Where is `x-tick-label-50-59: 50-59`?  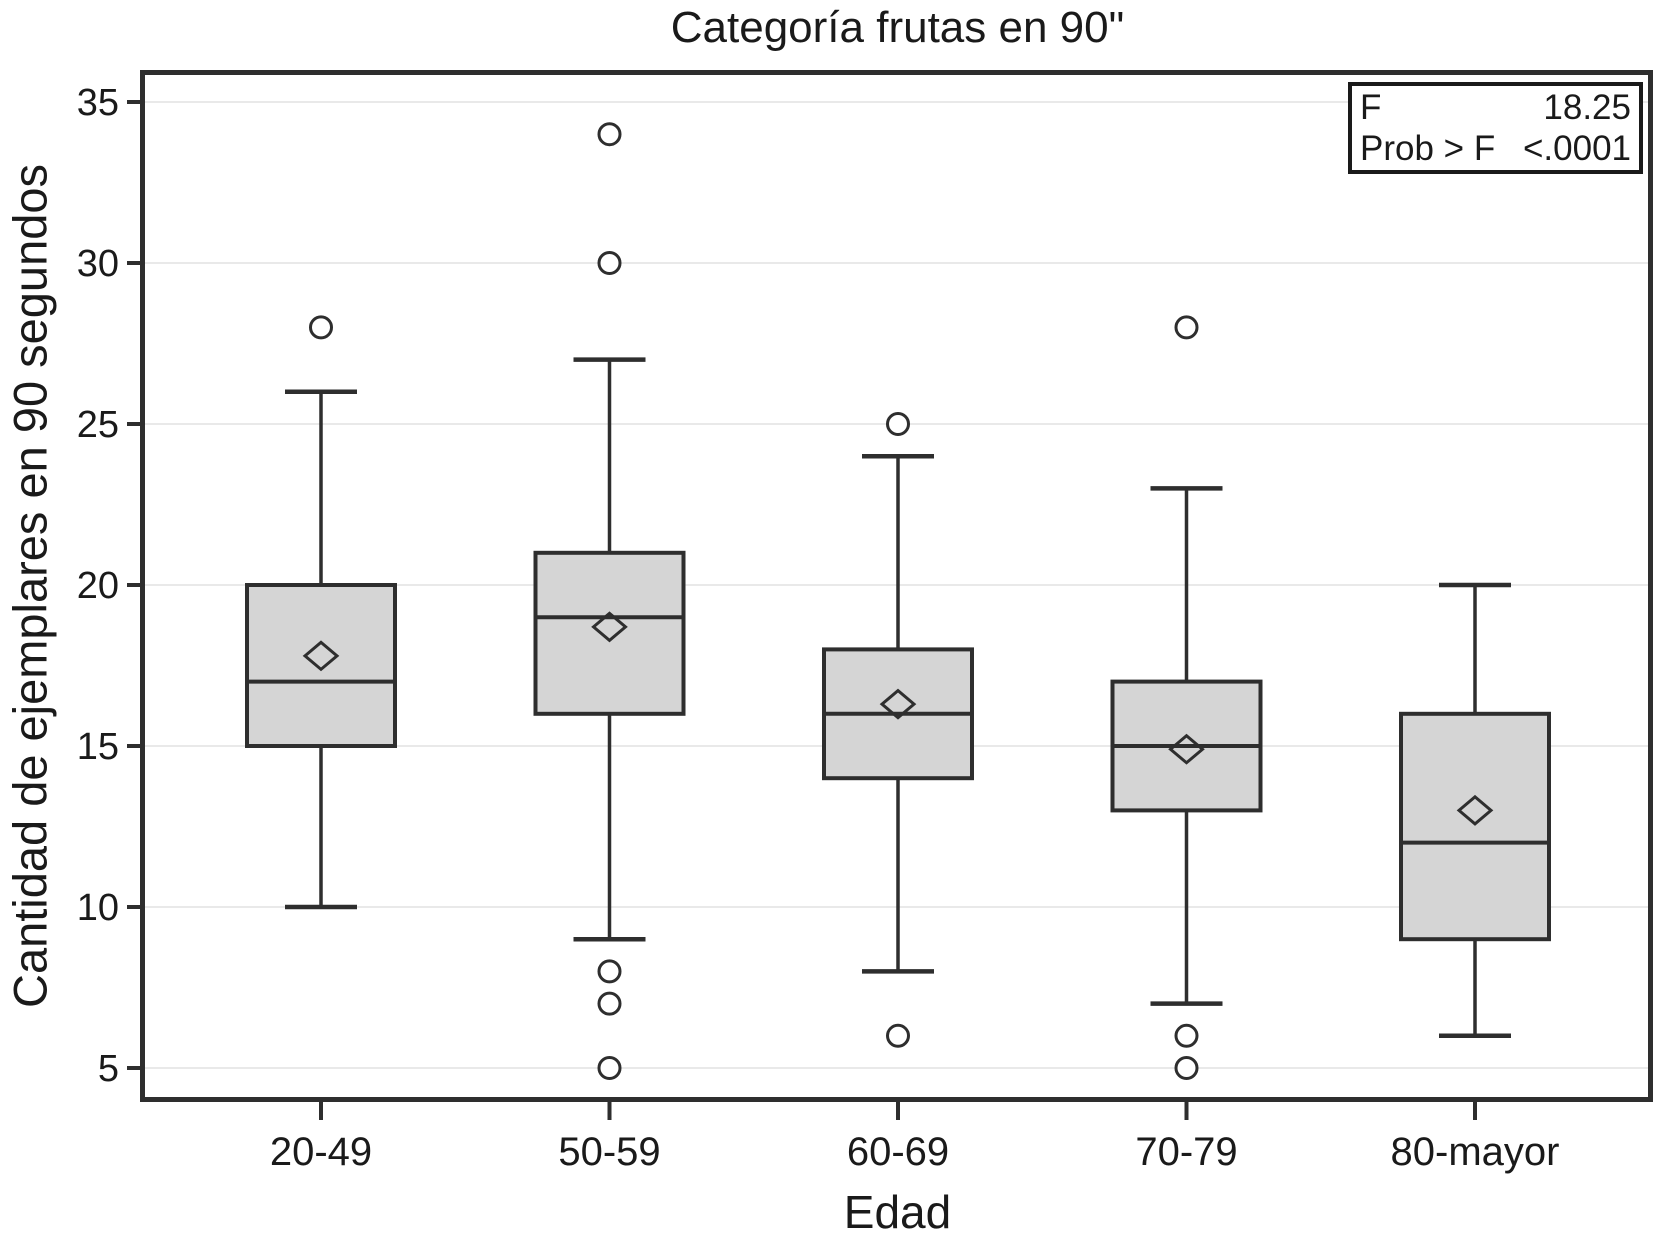 x-tick-label-50-59: 50-59 is located at coordinates (609, 1152).